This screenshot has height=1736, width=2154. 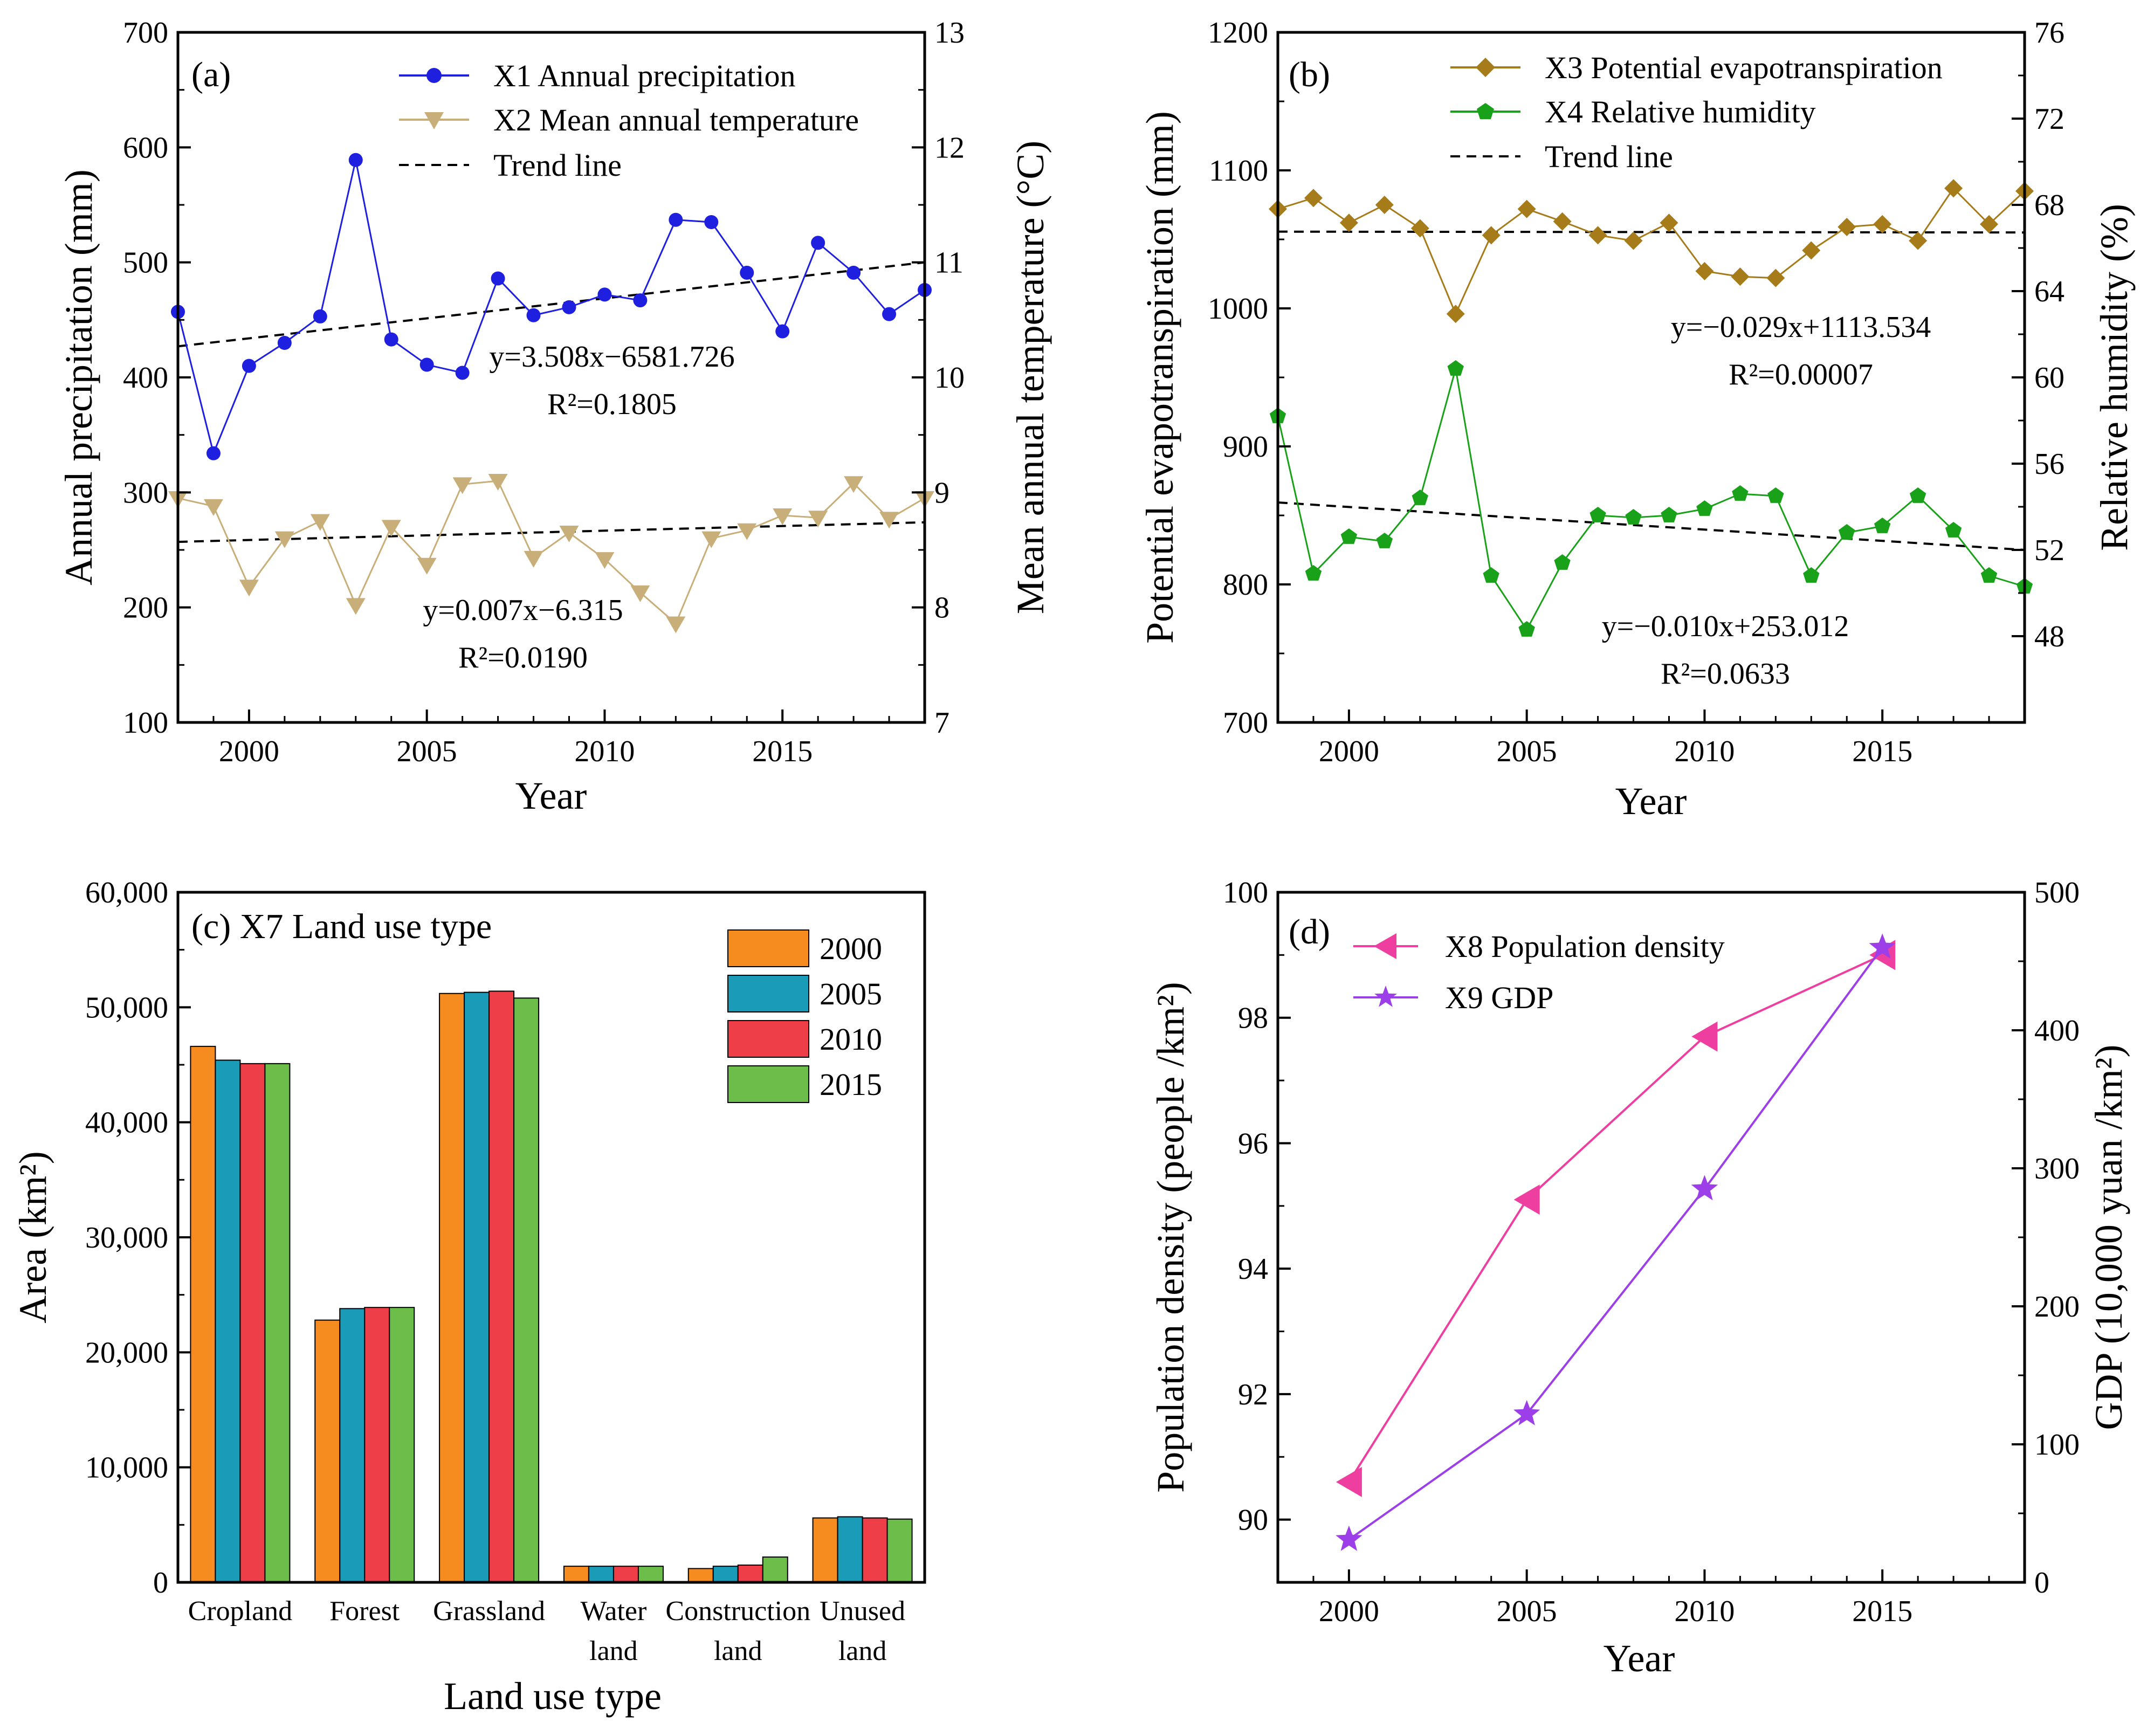 I want to click on c-ytick-label-5: 50,000, so click(x=126, y=1007).